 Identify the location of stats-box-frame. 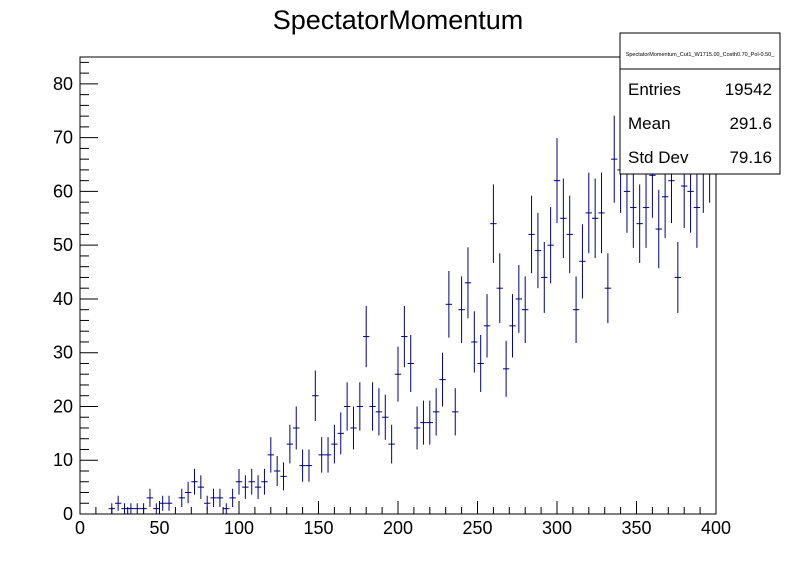
(700, 103).